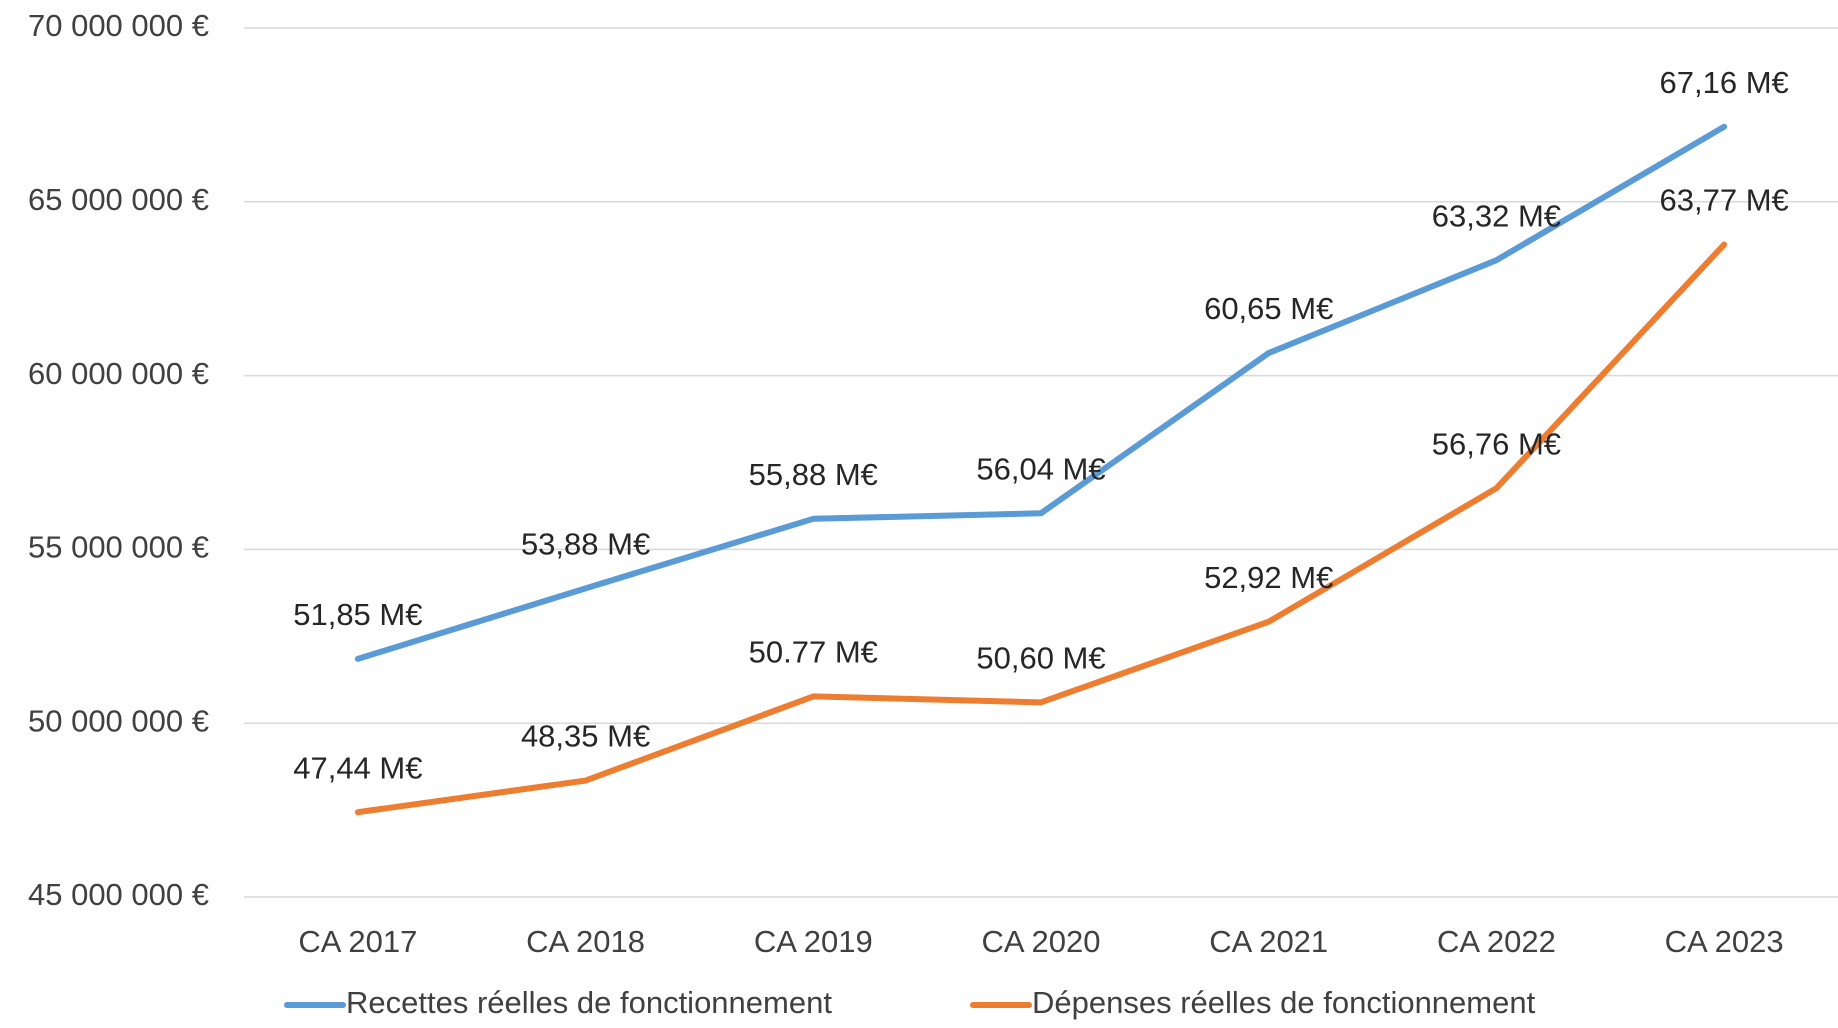 This screenshot has width=1838, height=1028. I want to click on y-tick-label: 50 000 000 €, so click(118, 720).